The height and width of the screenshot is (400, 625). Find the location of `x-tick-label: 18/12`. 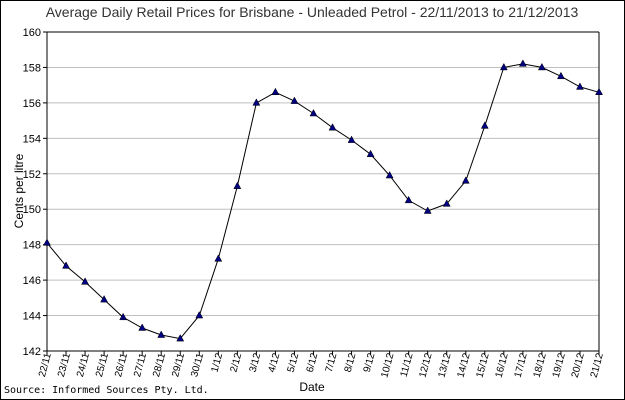

x-tick-label: 18/12 is located at coordinates (540, 365).